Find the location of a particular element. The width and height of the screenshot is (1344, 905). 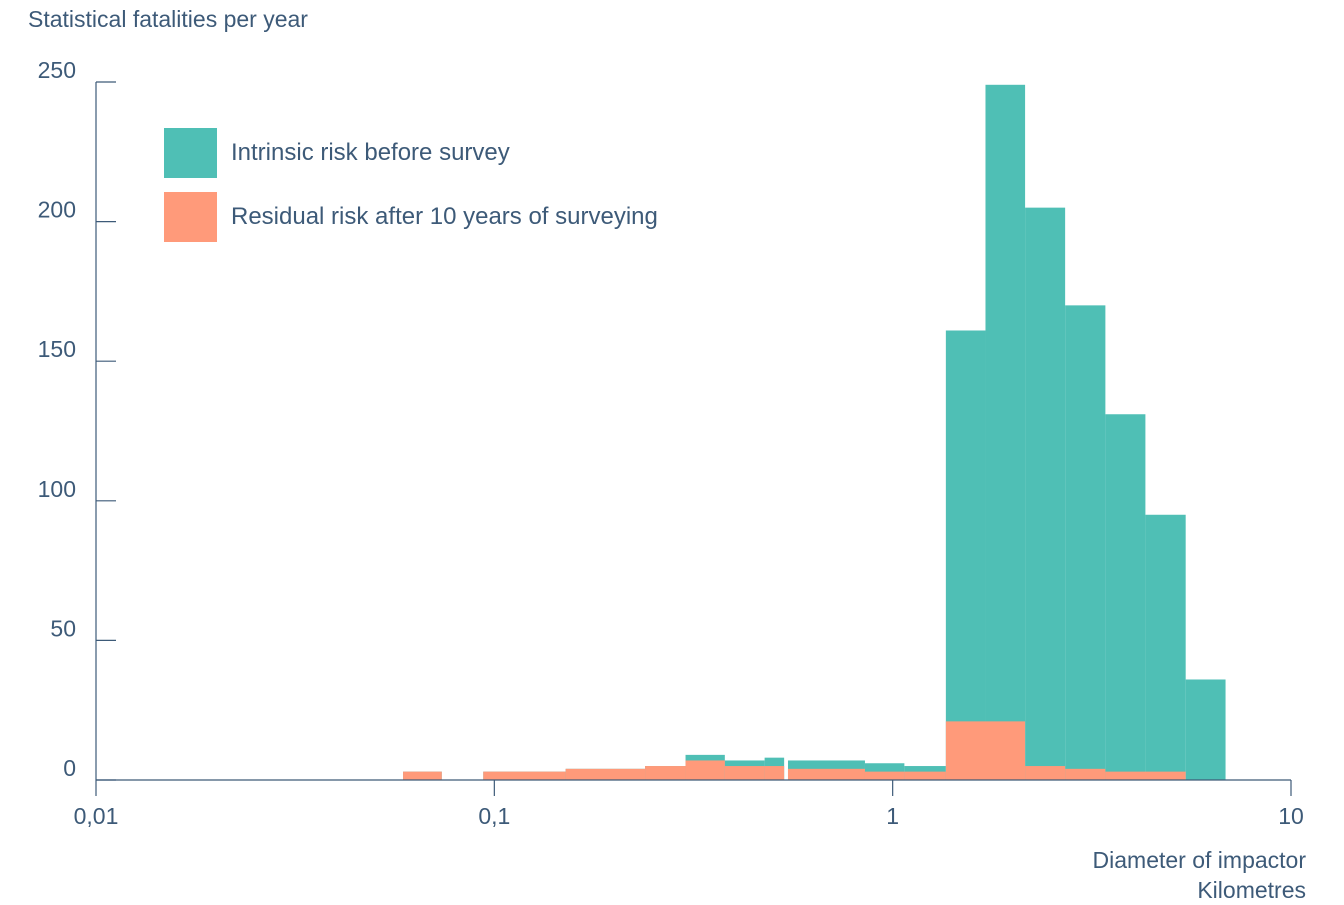

y-tick-label-0: 0 is located at coordinates (69, 768).